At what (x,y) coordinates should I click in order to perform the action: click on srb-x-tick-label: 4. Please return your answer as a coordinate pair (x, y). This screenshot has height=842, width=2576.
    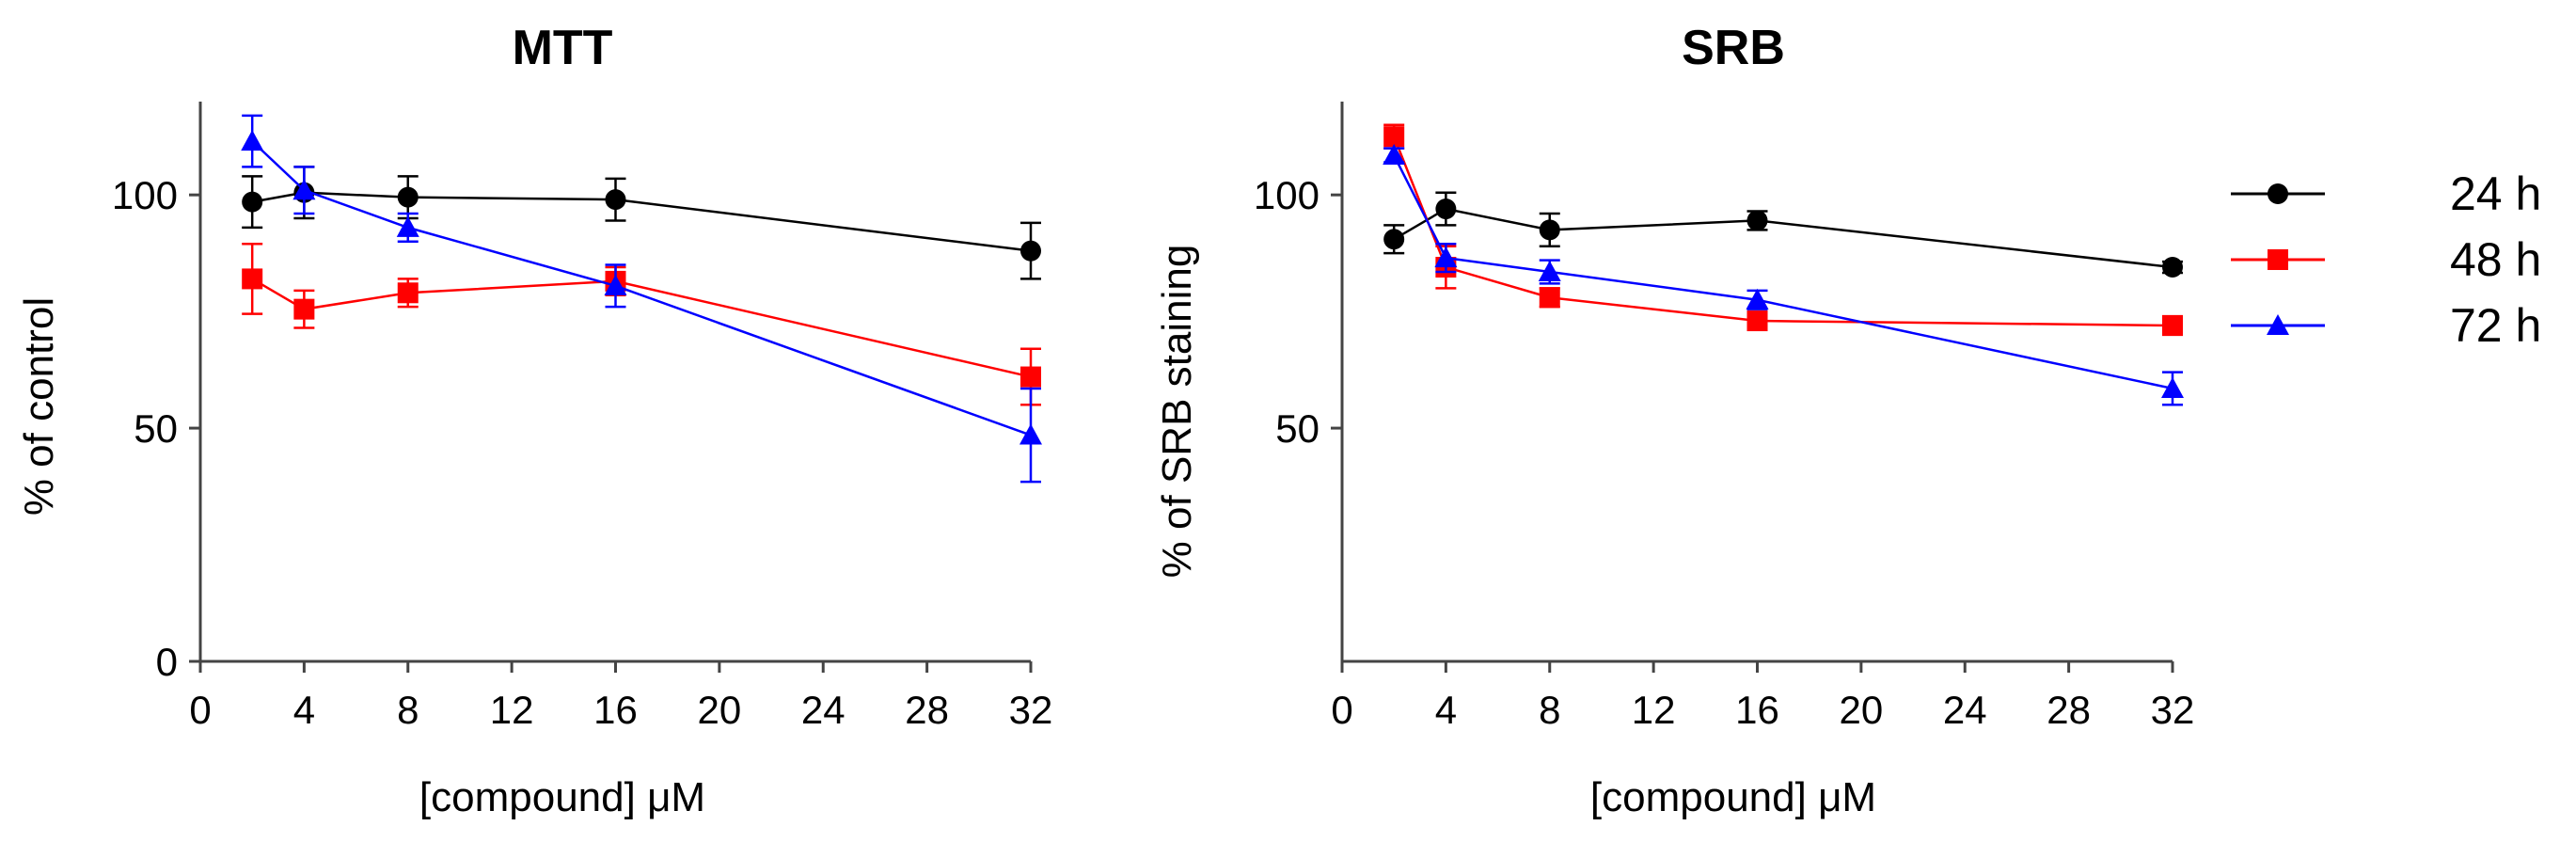
    Looking at the image, I should click on (1446, 710).